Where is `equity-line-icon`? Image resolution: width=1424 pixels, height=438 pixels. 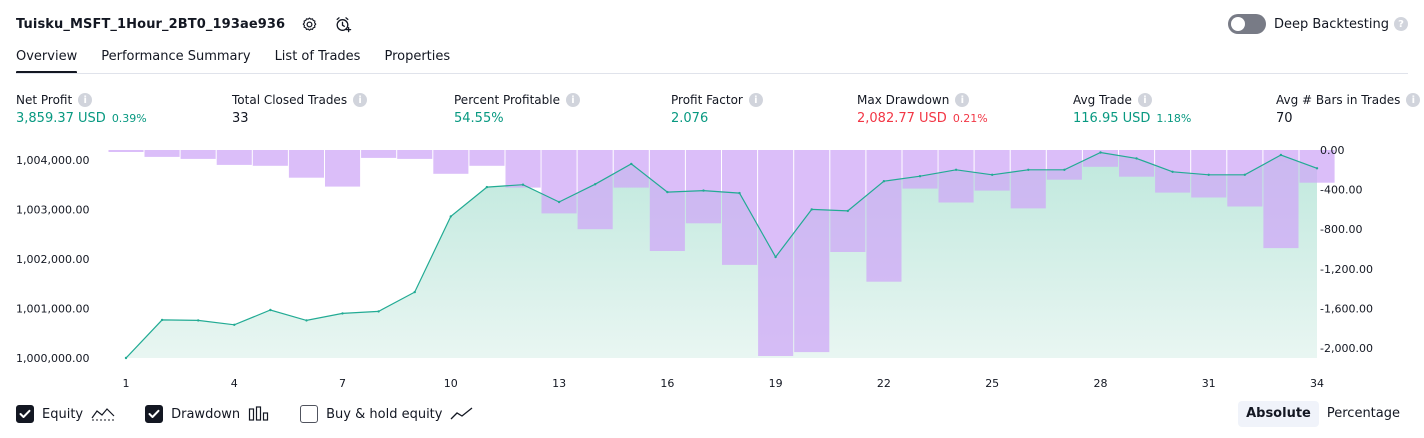 equity-line-icon is located at coordinates (103, 414).